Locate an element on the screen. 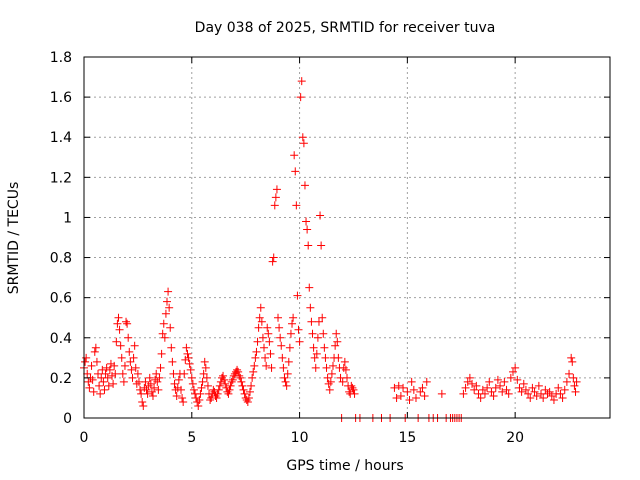  x-tick-label: 15 is located at coordinates (407, 438).